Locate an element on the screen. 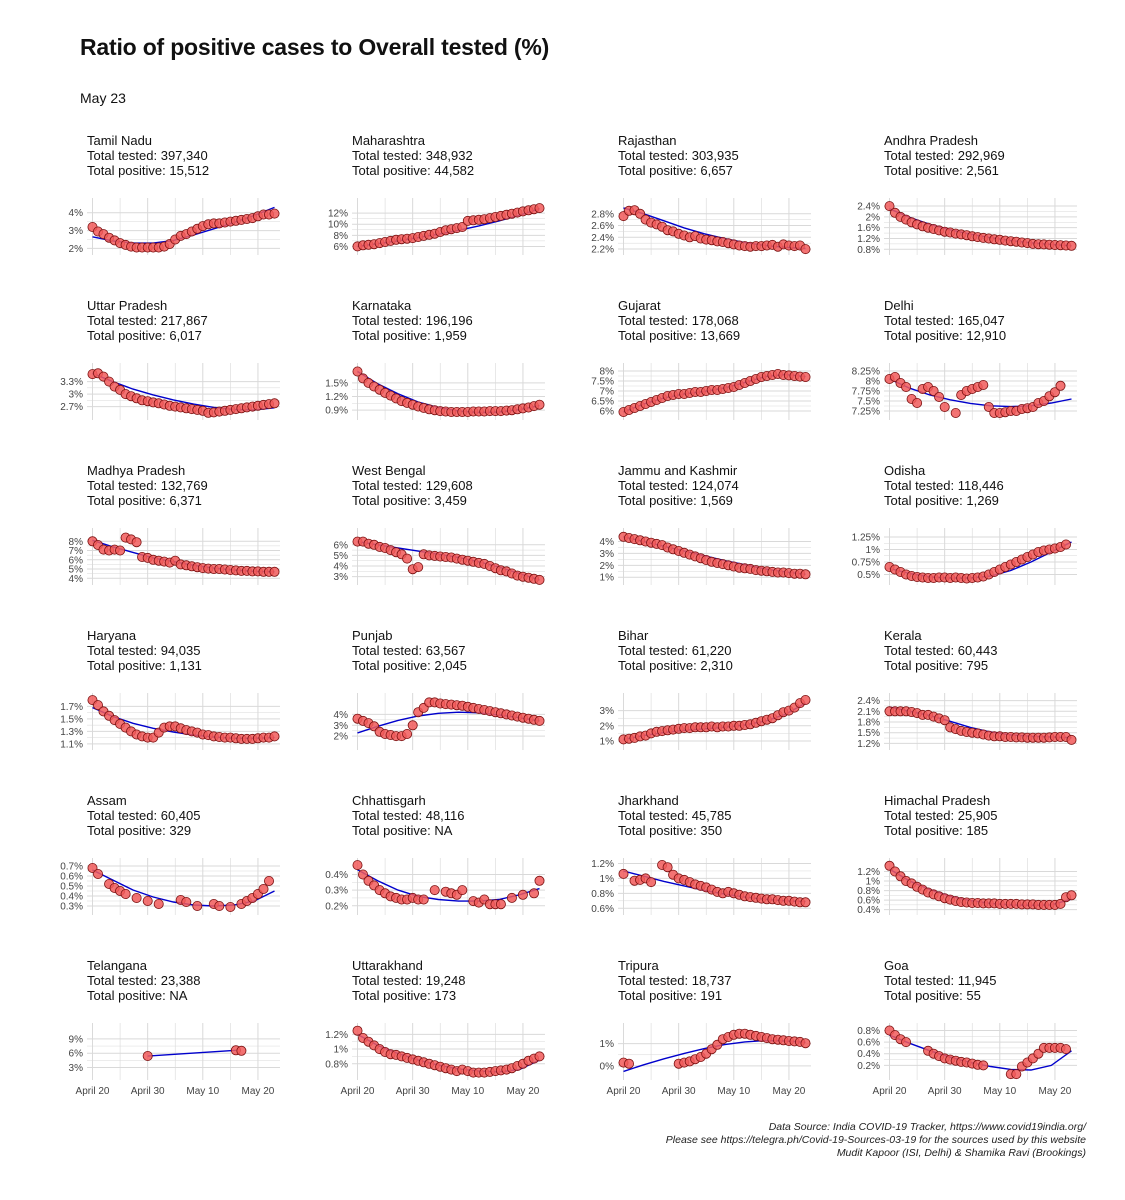  y-tick-label: 12% is located at coordinates (338, 214).